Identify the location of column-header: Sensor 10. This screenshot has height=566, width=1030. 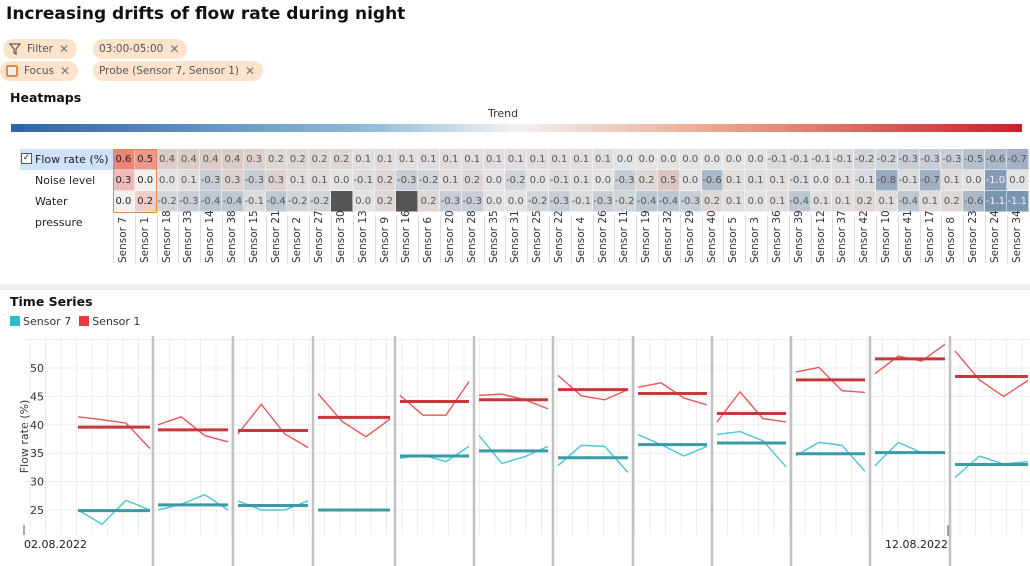
(887, 236).